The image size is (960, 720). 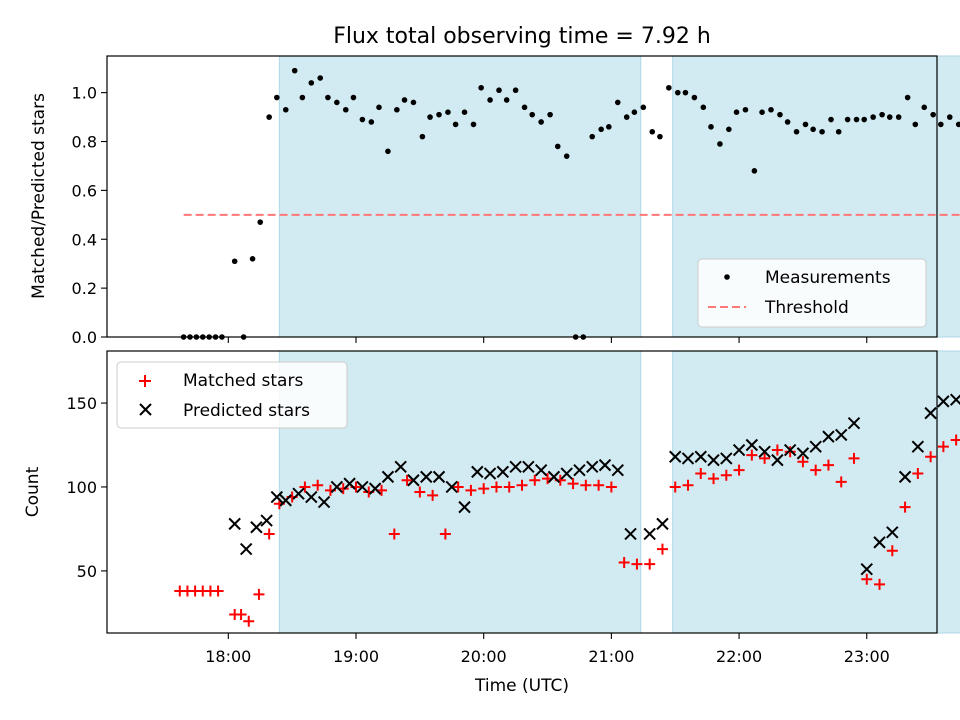 I want to click on top-y-axis-label: Matched/Predicted stars, so click(x=39, y=196).